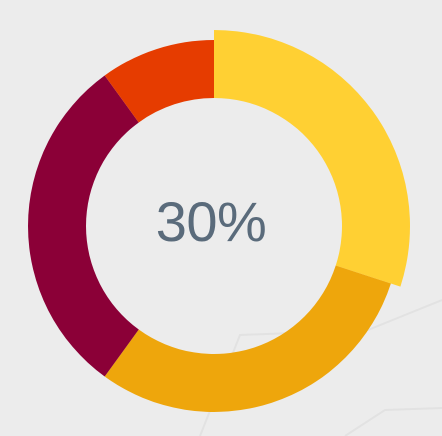  Describe the element at coordinates (211, 221) in the screenshot. I see `center-percentage-label: 30%` at that location.